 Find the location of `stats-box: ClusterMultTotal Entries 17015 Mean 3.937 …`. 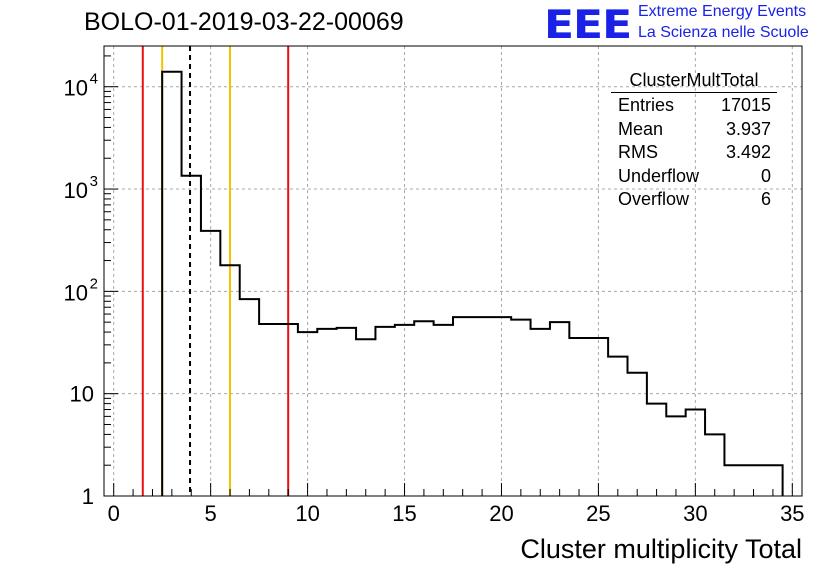

stats-box: ClusterMultTotal Entries 17015 Mean 3.937 … is located at coordinates (694, 141).